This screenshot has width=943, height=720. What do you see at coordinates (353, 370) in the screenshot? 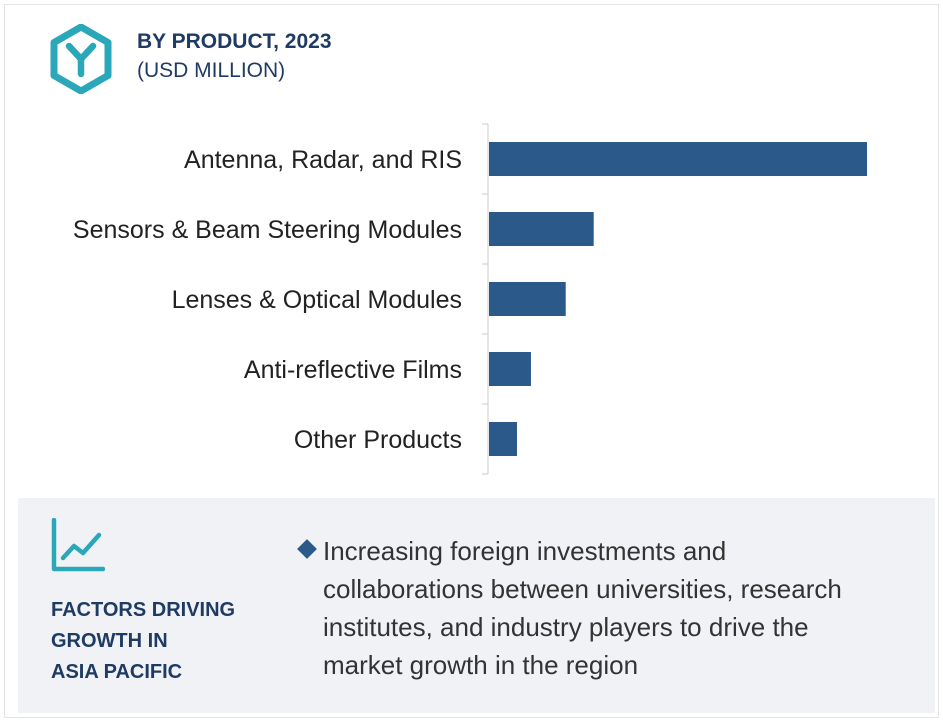
I see `category-label: Anti-reflective Films` at bounding box center [353, 370].